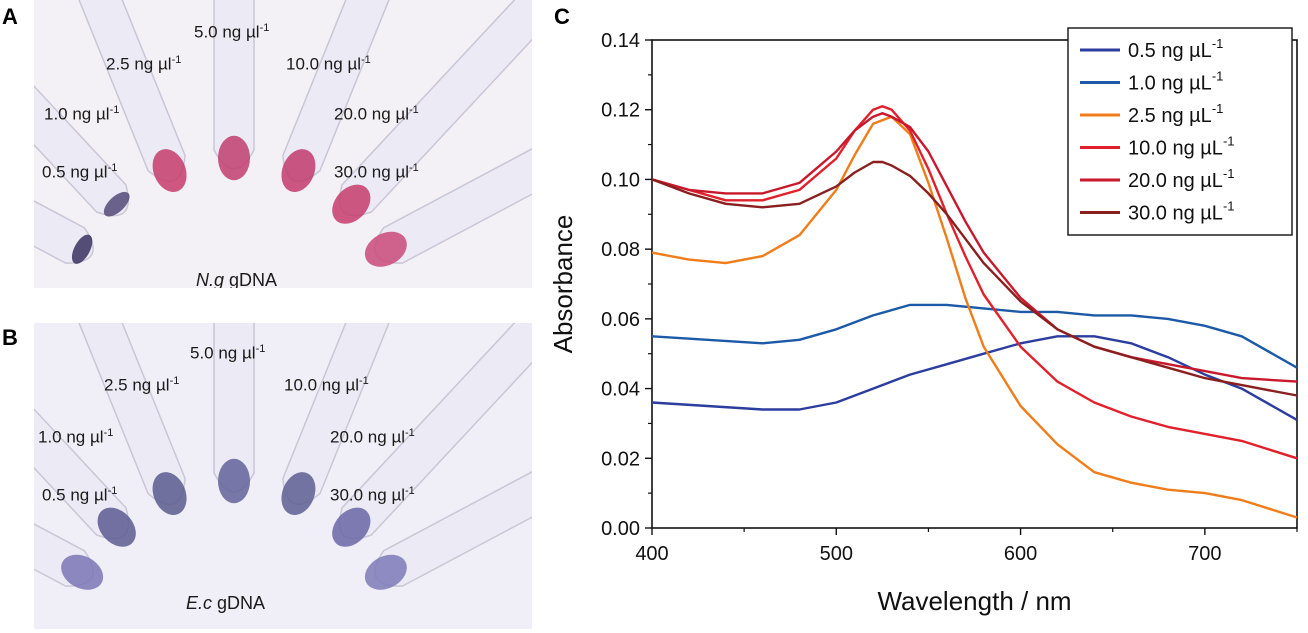  I want to click on panel-letter-c: C, so click(562, 16).